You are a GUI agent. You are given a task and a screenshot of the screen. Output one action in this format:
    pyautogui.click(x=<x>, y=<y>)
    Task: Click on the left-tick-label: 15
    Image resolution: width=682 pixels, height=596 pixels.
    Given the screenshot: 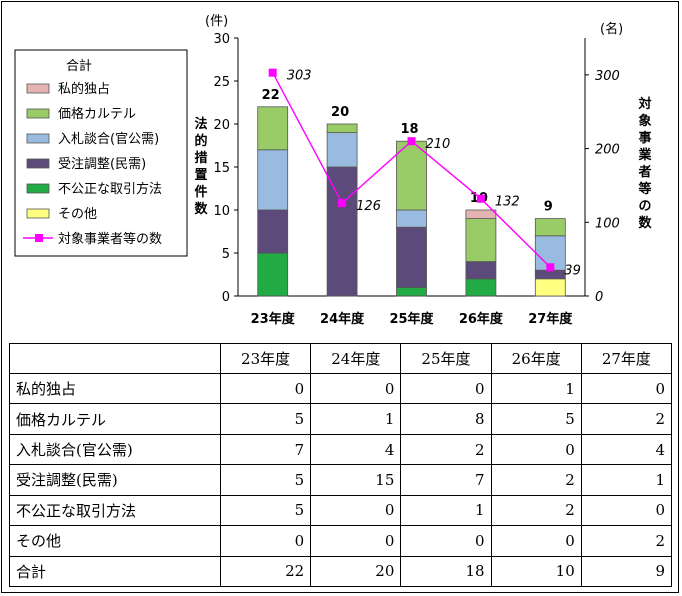 What is the action you would take?
    pyautogui.click(x=221, y=168)
    